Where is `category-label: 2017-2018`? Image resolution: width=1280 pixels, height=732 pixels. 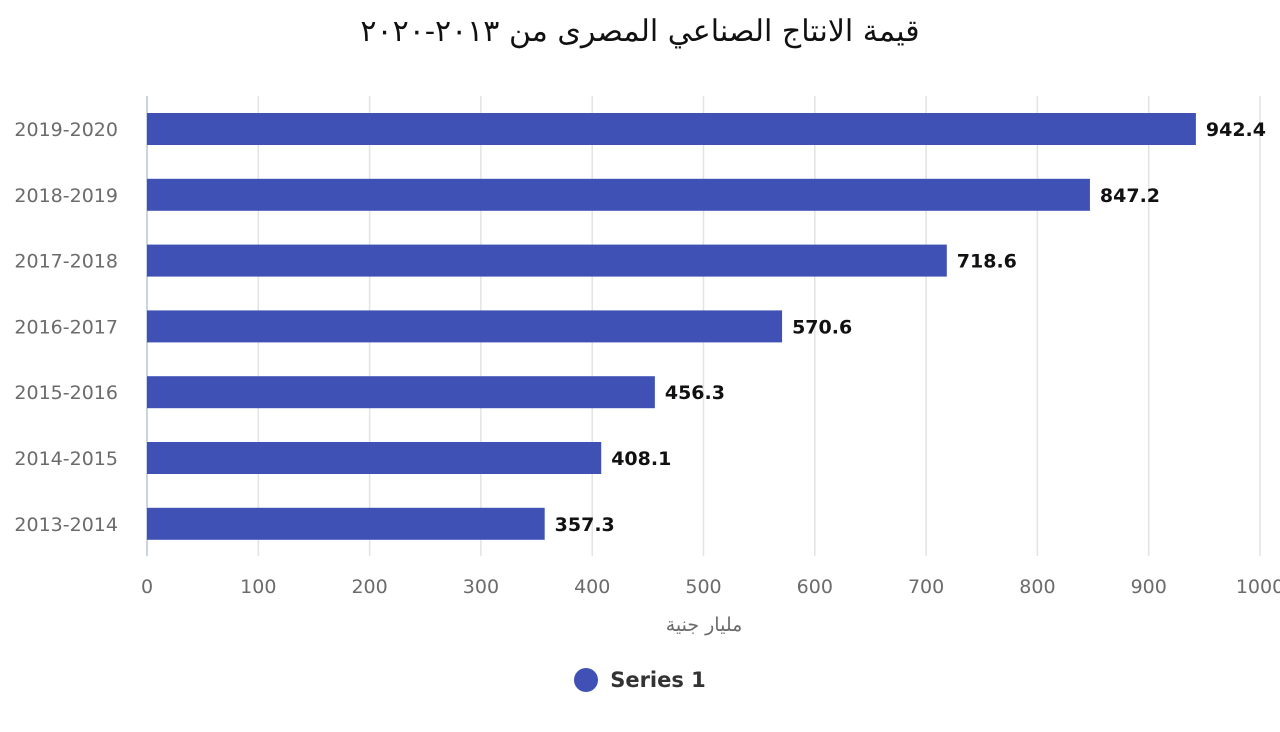
category-label: 2017-2018 is located at coordinates (66, 262).